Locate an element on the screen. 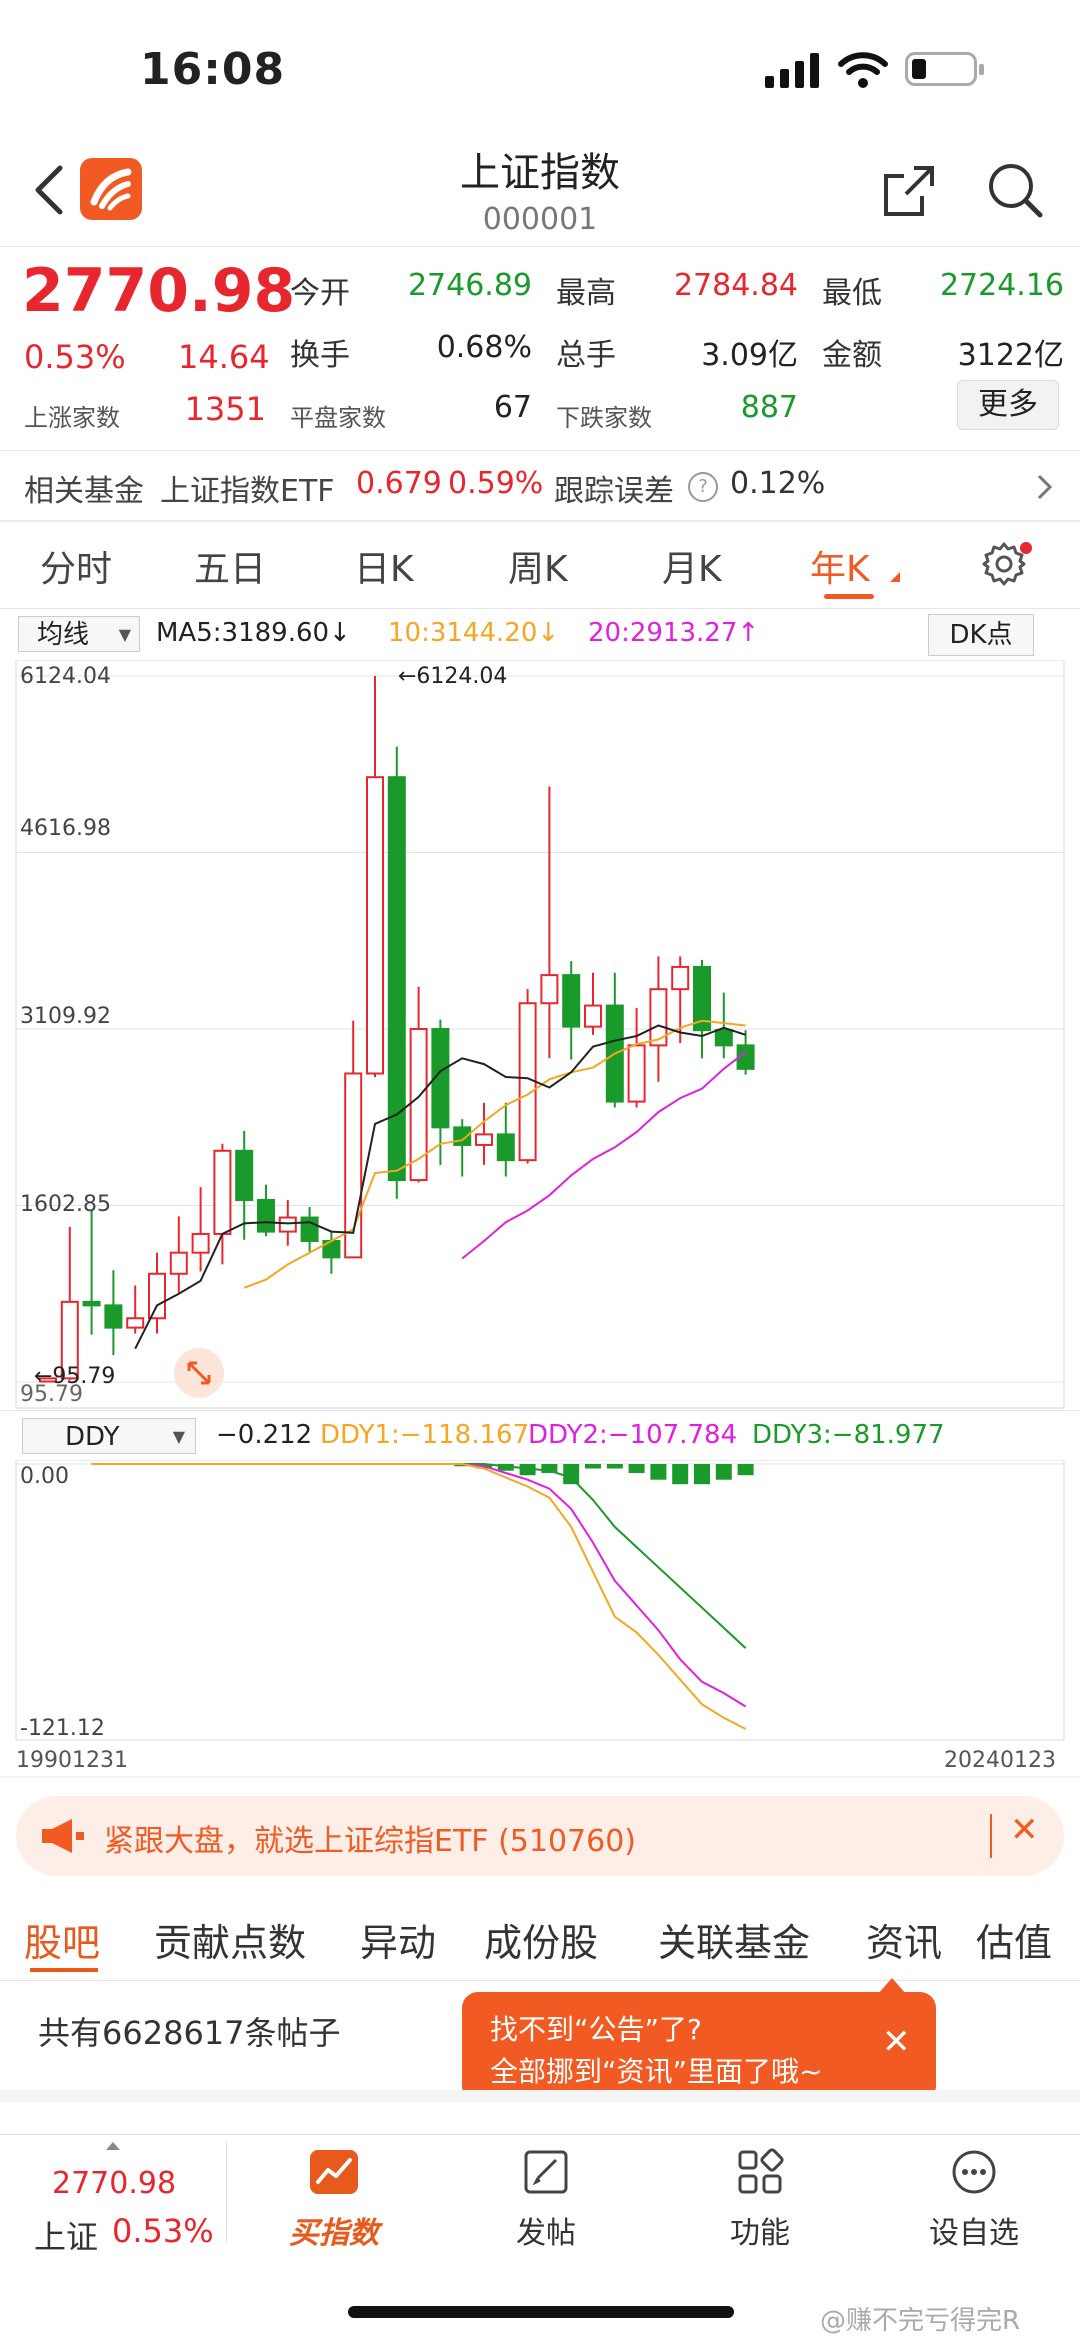 Image resolution: width=1080 pixels, height=2342 pixels. tooltip-line1: 找不到“公告”了? is located at coordinates (596, 2029).